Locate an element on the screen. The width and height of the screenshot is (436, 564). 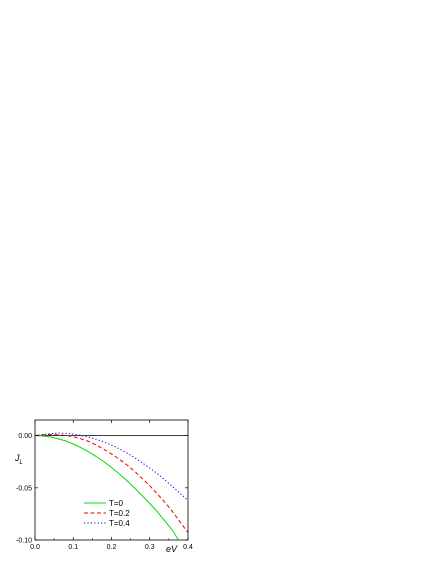
series-group is located at coordinates (111, 486).